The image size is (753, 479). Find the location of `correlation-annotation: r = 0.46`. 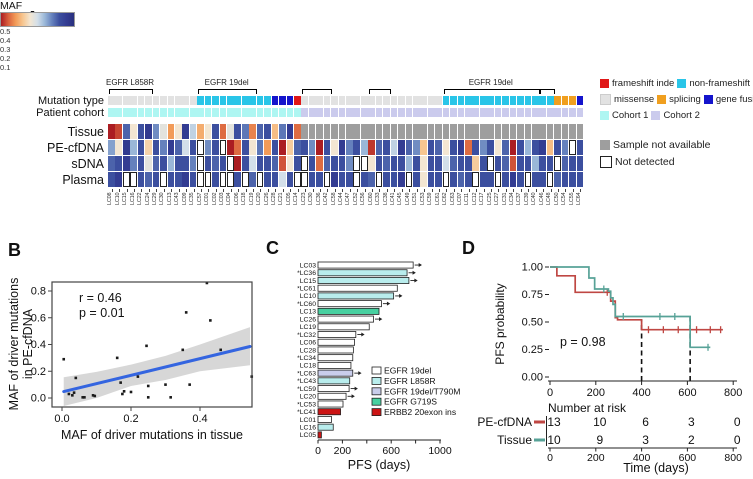

correlation-annotation: r = 0.46 is located at coordinates (100, 298).